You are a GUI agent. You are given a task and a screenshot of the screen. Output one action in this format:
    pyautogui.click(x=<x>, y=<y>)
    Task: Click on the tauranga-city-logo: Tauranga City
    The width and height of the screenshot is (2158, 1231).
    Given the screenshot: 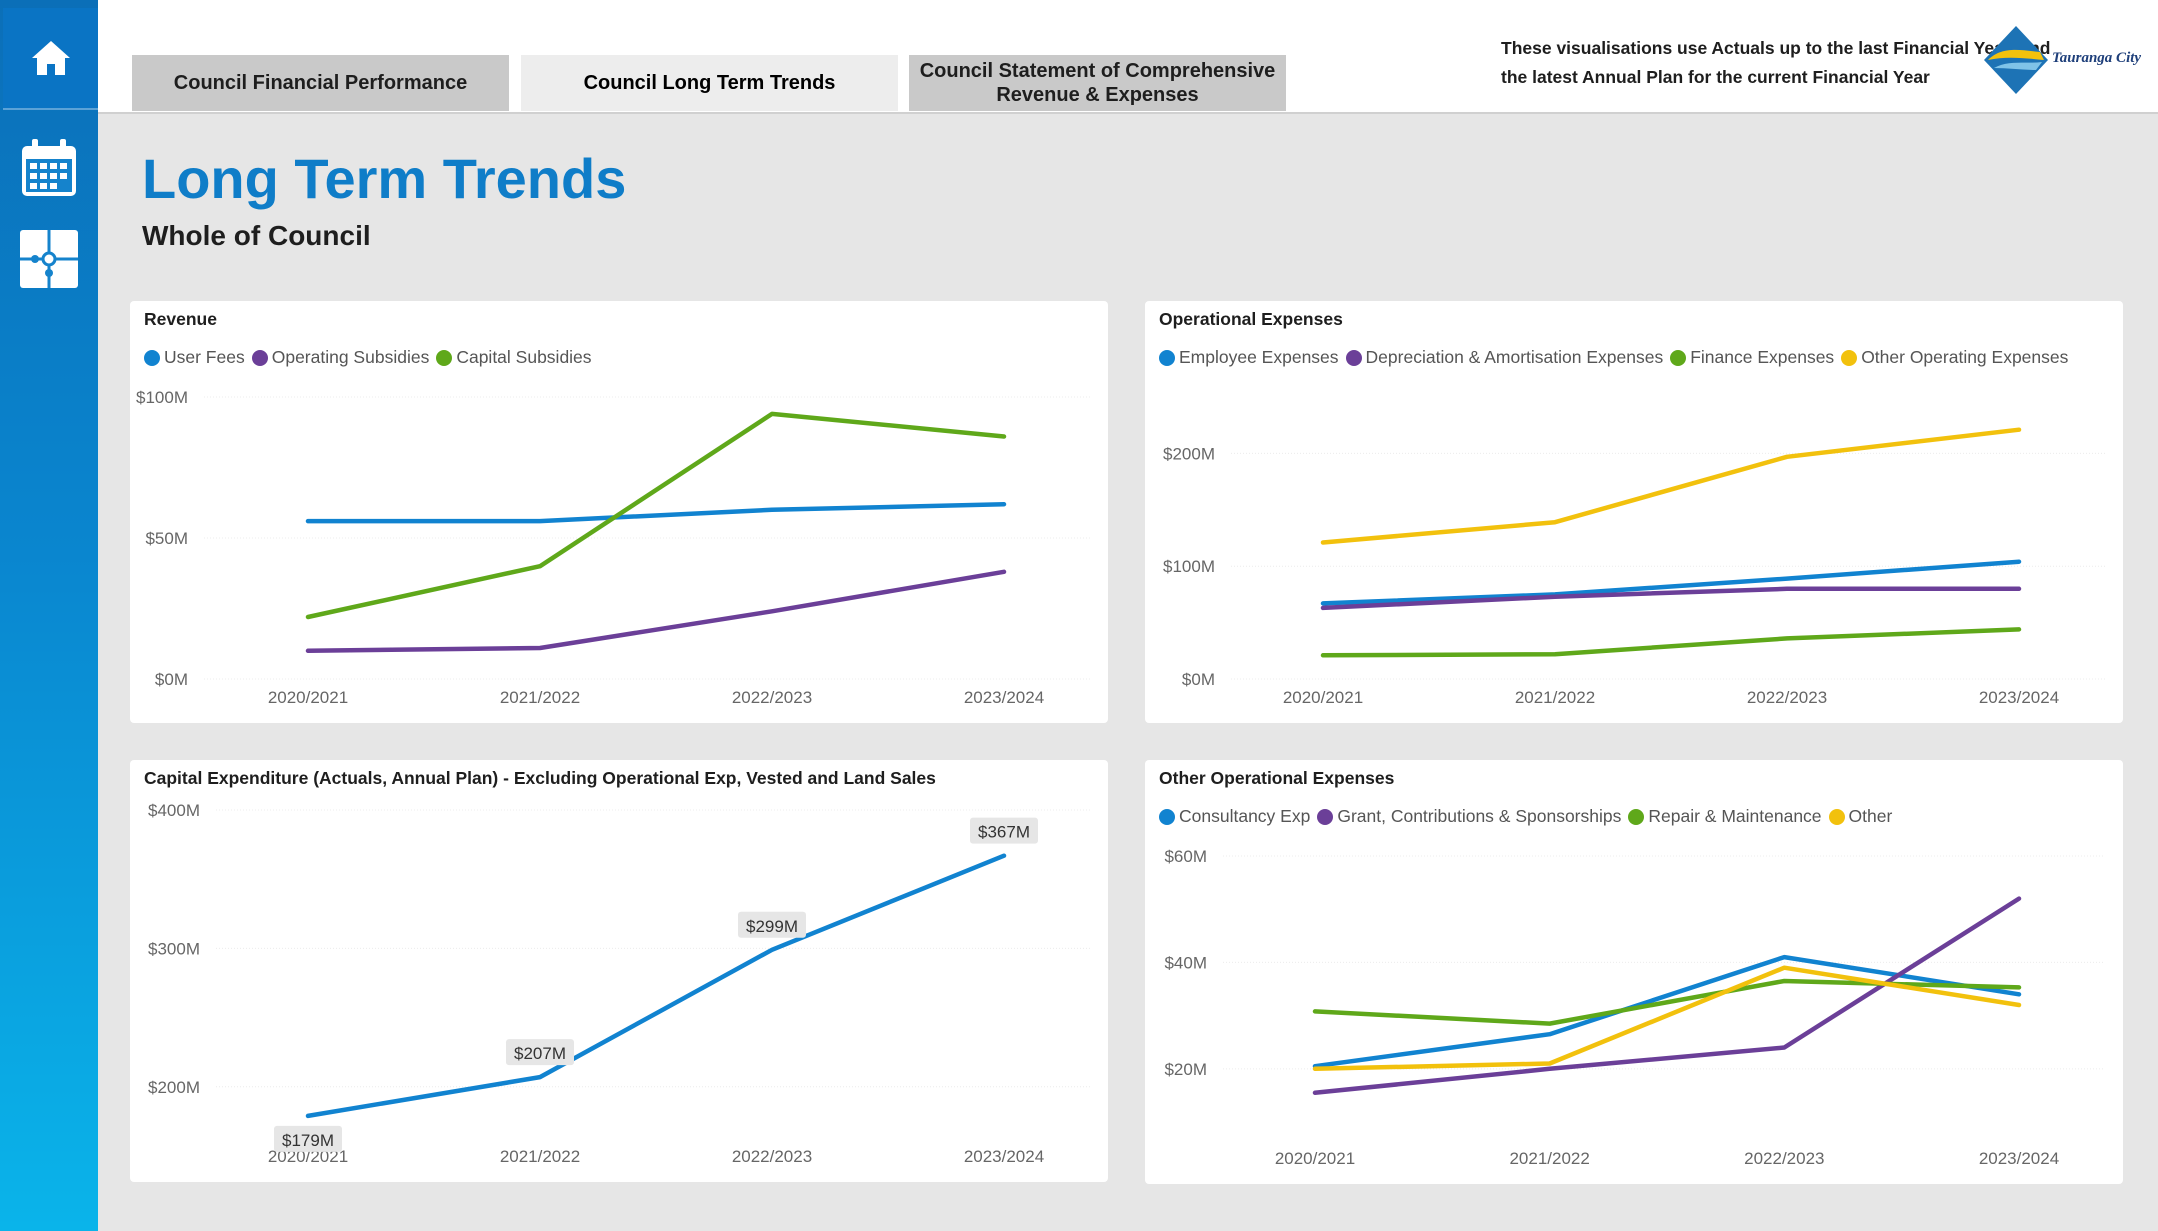 What is the action you would take?
    pyautogui.click(x=2066, y=61)
    